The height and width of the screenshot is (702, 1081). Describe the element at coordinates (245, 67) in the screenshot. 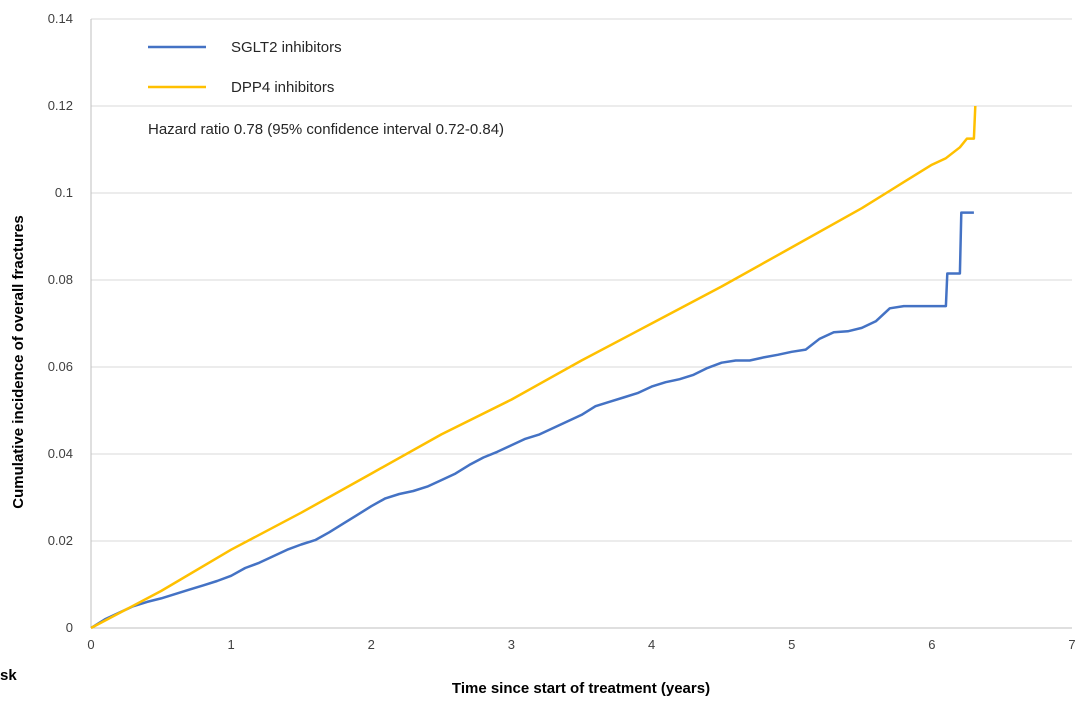

I see `legend: SGLT2 inhibitors DPP4 inhibitors` at that location.